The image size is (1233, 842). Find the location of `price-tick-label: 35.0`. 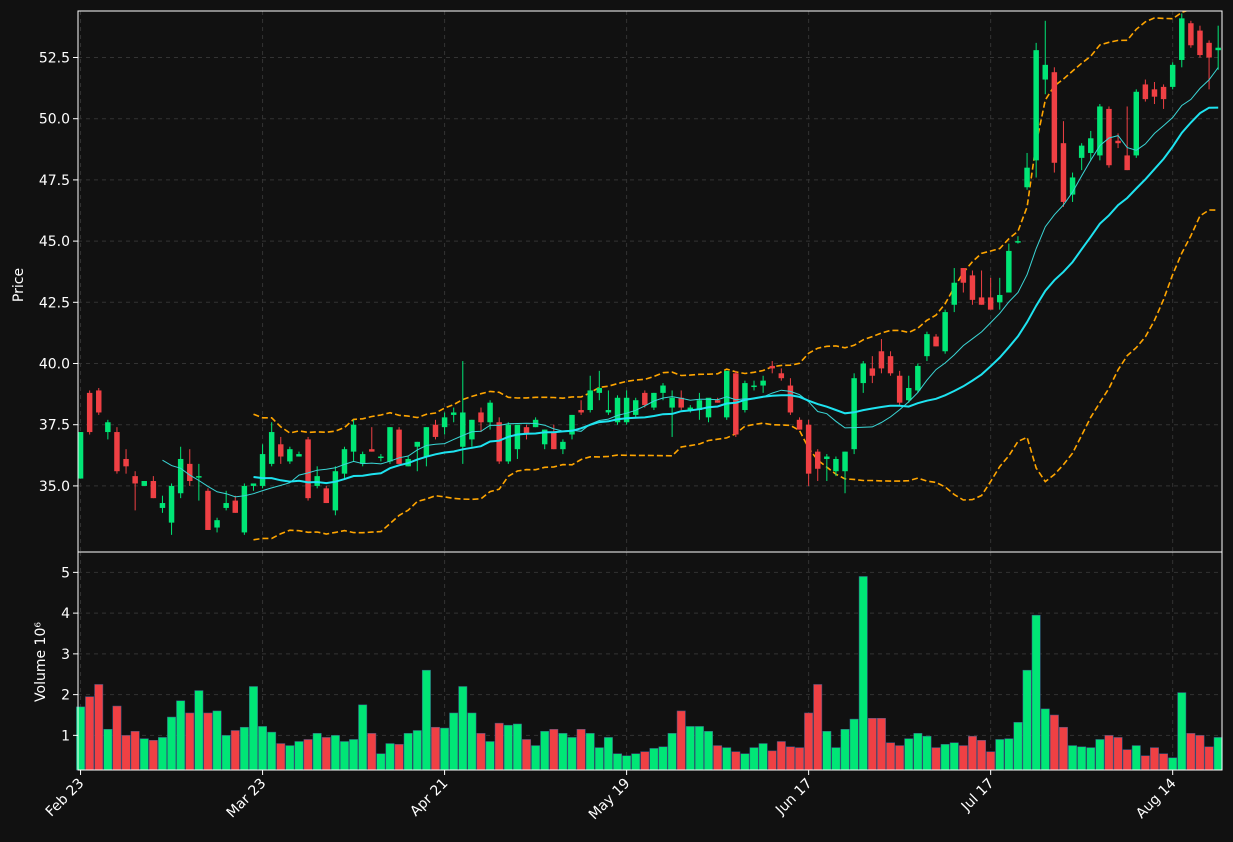

price-tick-label: 35.0 is located at coordinates (54, 487).